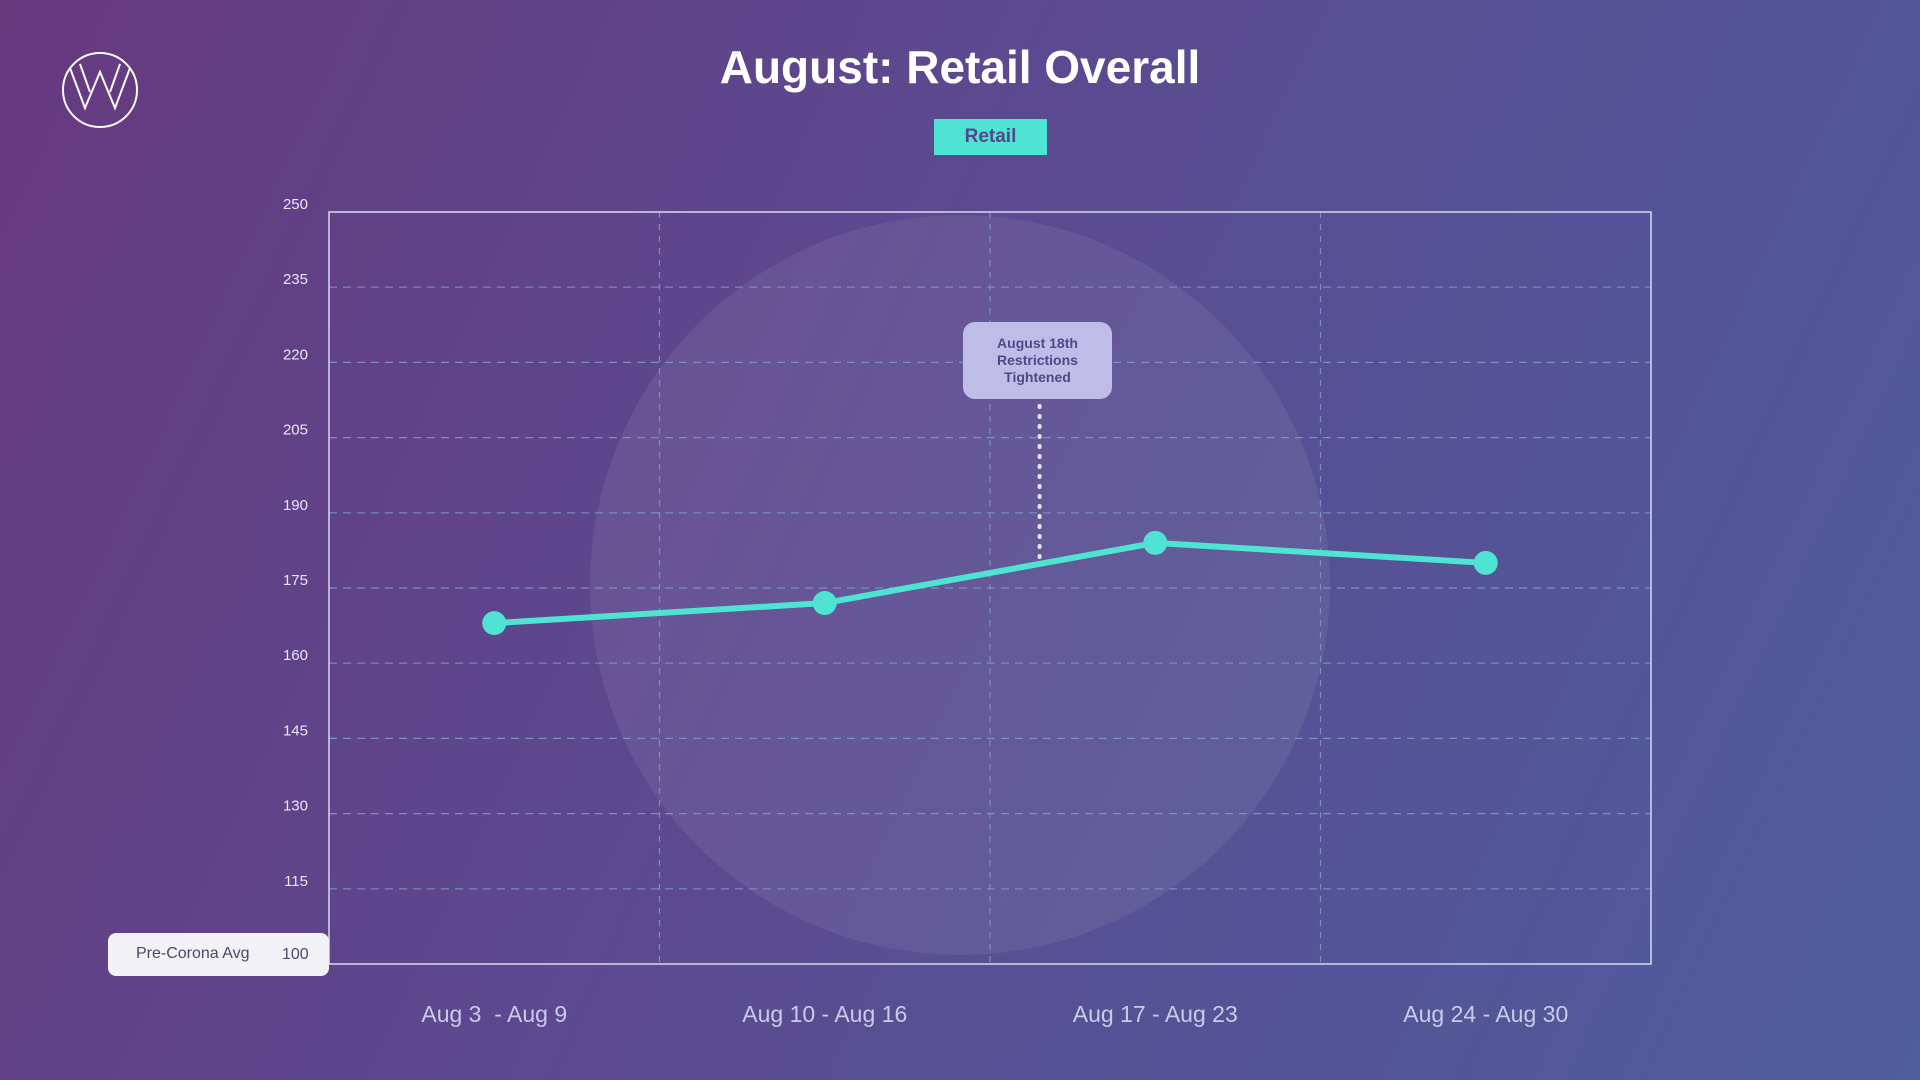 The width and height of the screenshot is (1920, 1080). I want to click on baseline-tag: Pre-Corona Avg 100, so click(218, 954).